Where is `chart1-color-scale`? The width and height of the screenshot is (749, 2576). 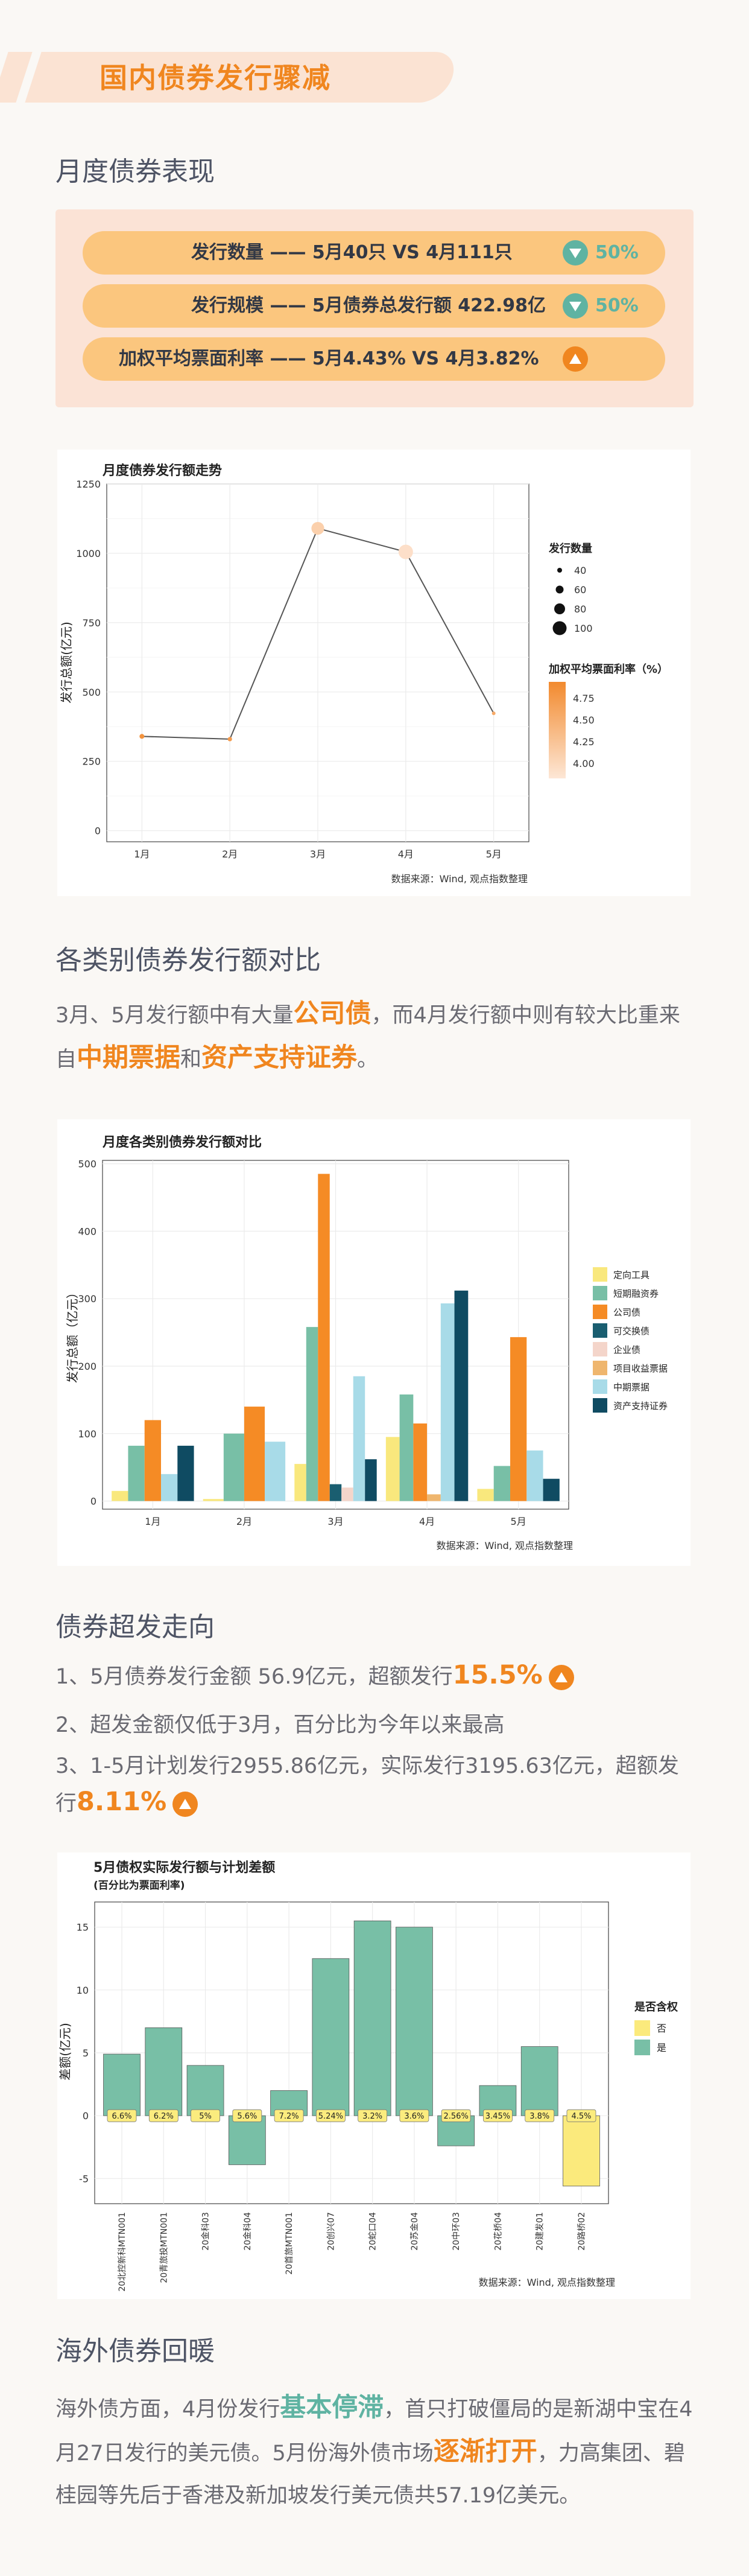 chart1-color-scale is located at coordinates (557, 730).